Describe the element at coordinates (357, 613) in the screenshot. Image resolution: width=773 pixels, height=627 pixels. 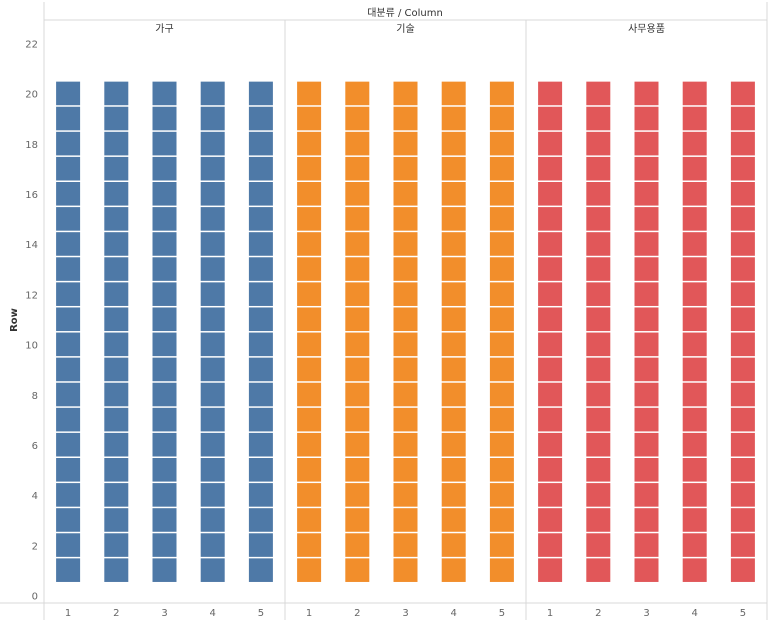
I see `x-tick-label: 2` at that location.